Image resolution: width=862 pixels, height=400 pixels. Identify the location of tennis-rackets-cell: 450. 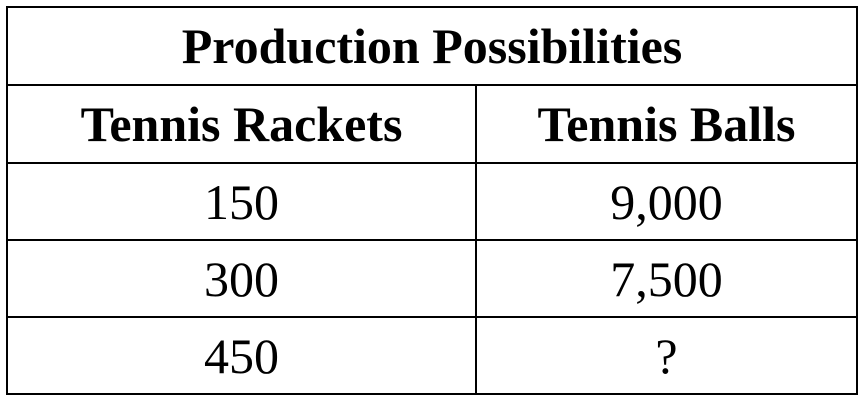
(241, 355).